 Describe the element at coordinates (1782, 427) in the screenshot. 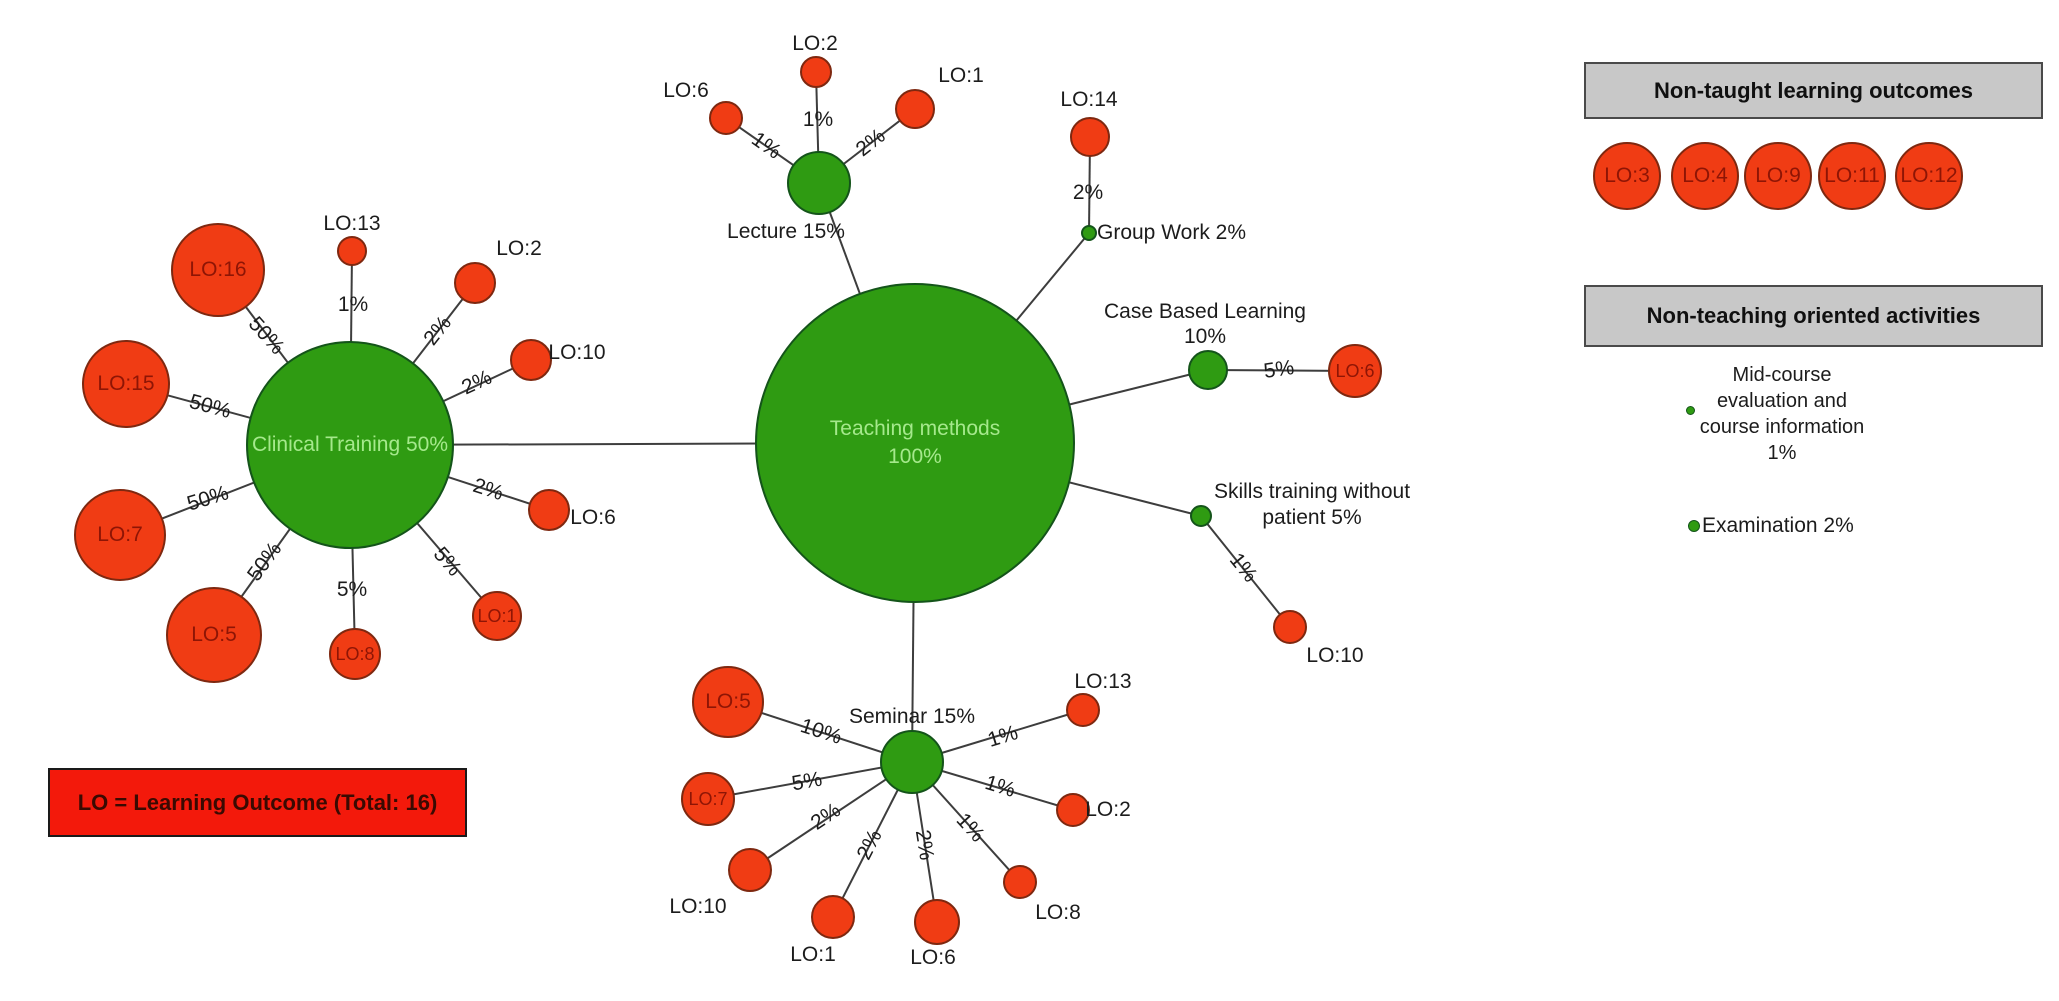

I see `midcourse-line-3: course information` at that location.